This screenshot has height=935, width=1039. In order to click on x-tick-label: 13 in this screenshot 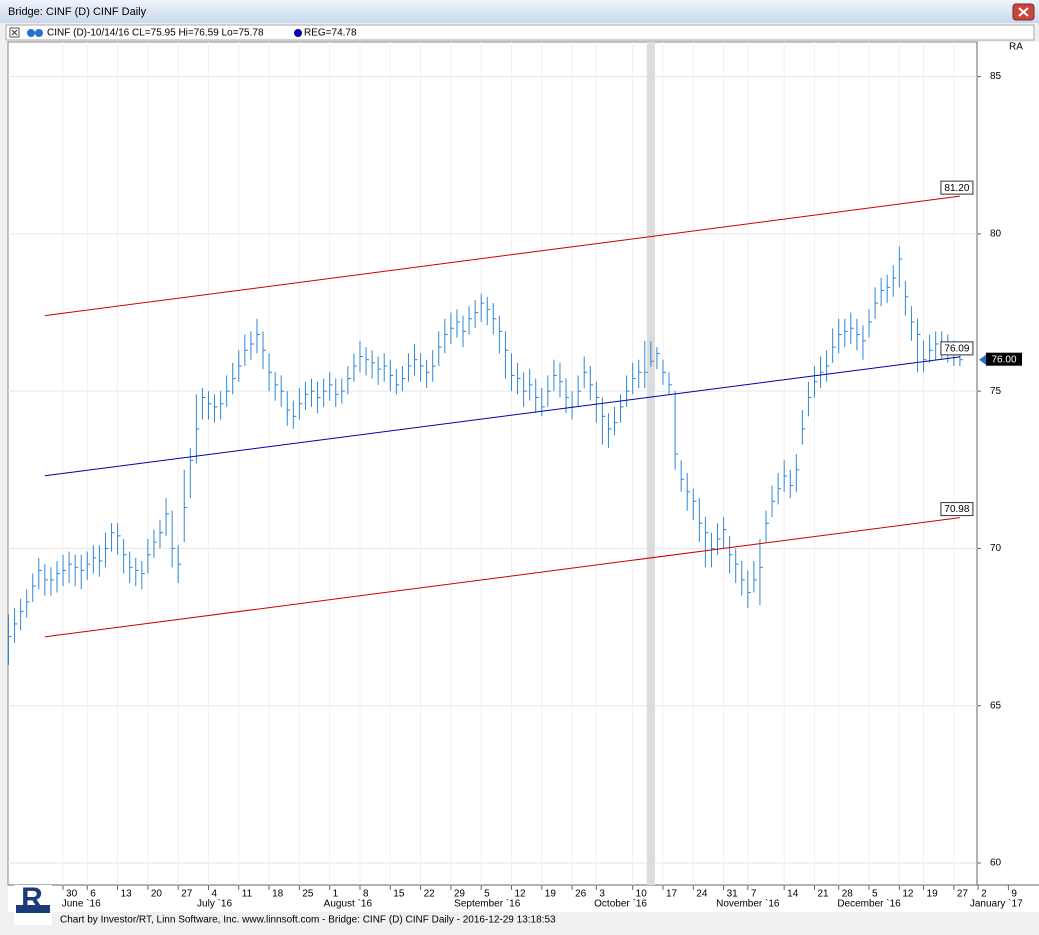, I will do `click(127, 894)`.